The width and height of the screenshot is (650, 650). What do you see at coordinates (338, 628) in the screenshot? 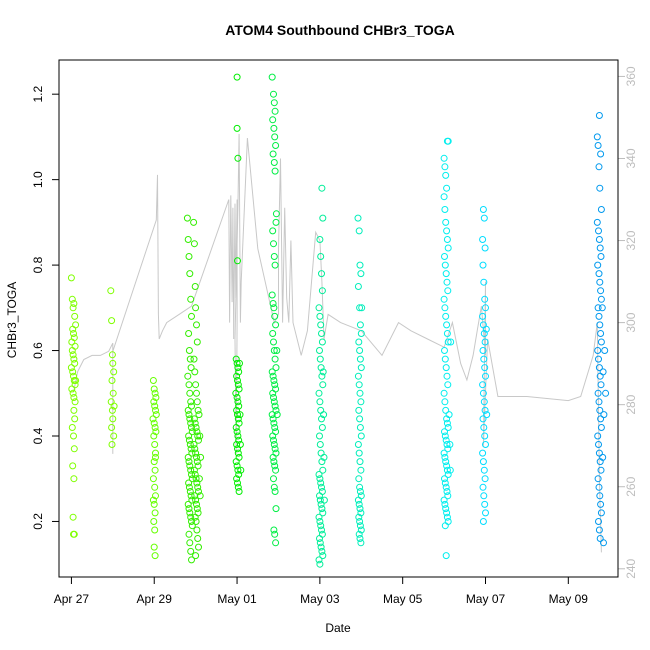
I see `x-axis-label: Date` at bounding box center [338, 628].